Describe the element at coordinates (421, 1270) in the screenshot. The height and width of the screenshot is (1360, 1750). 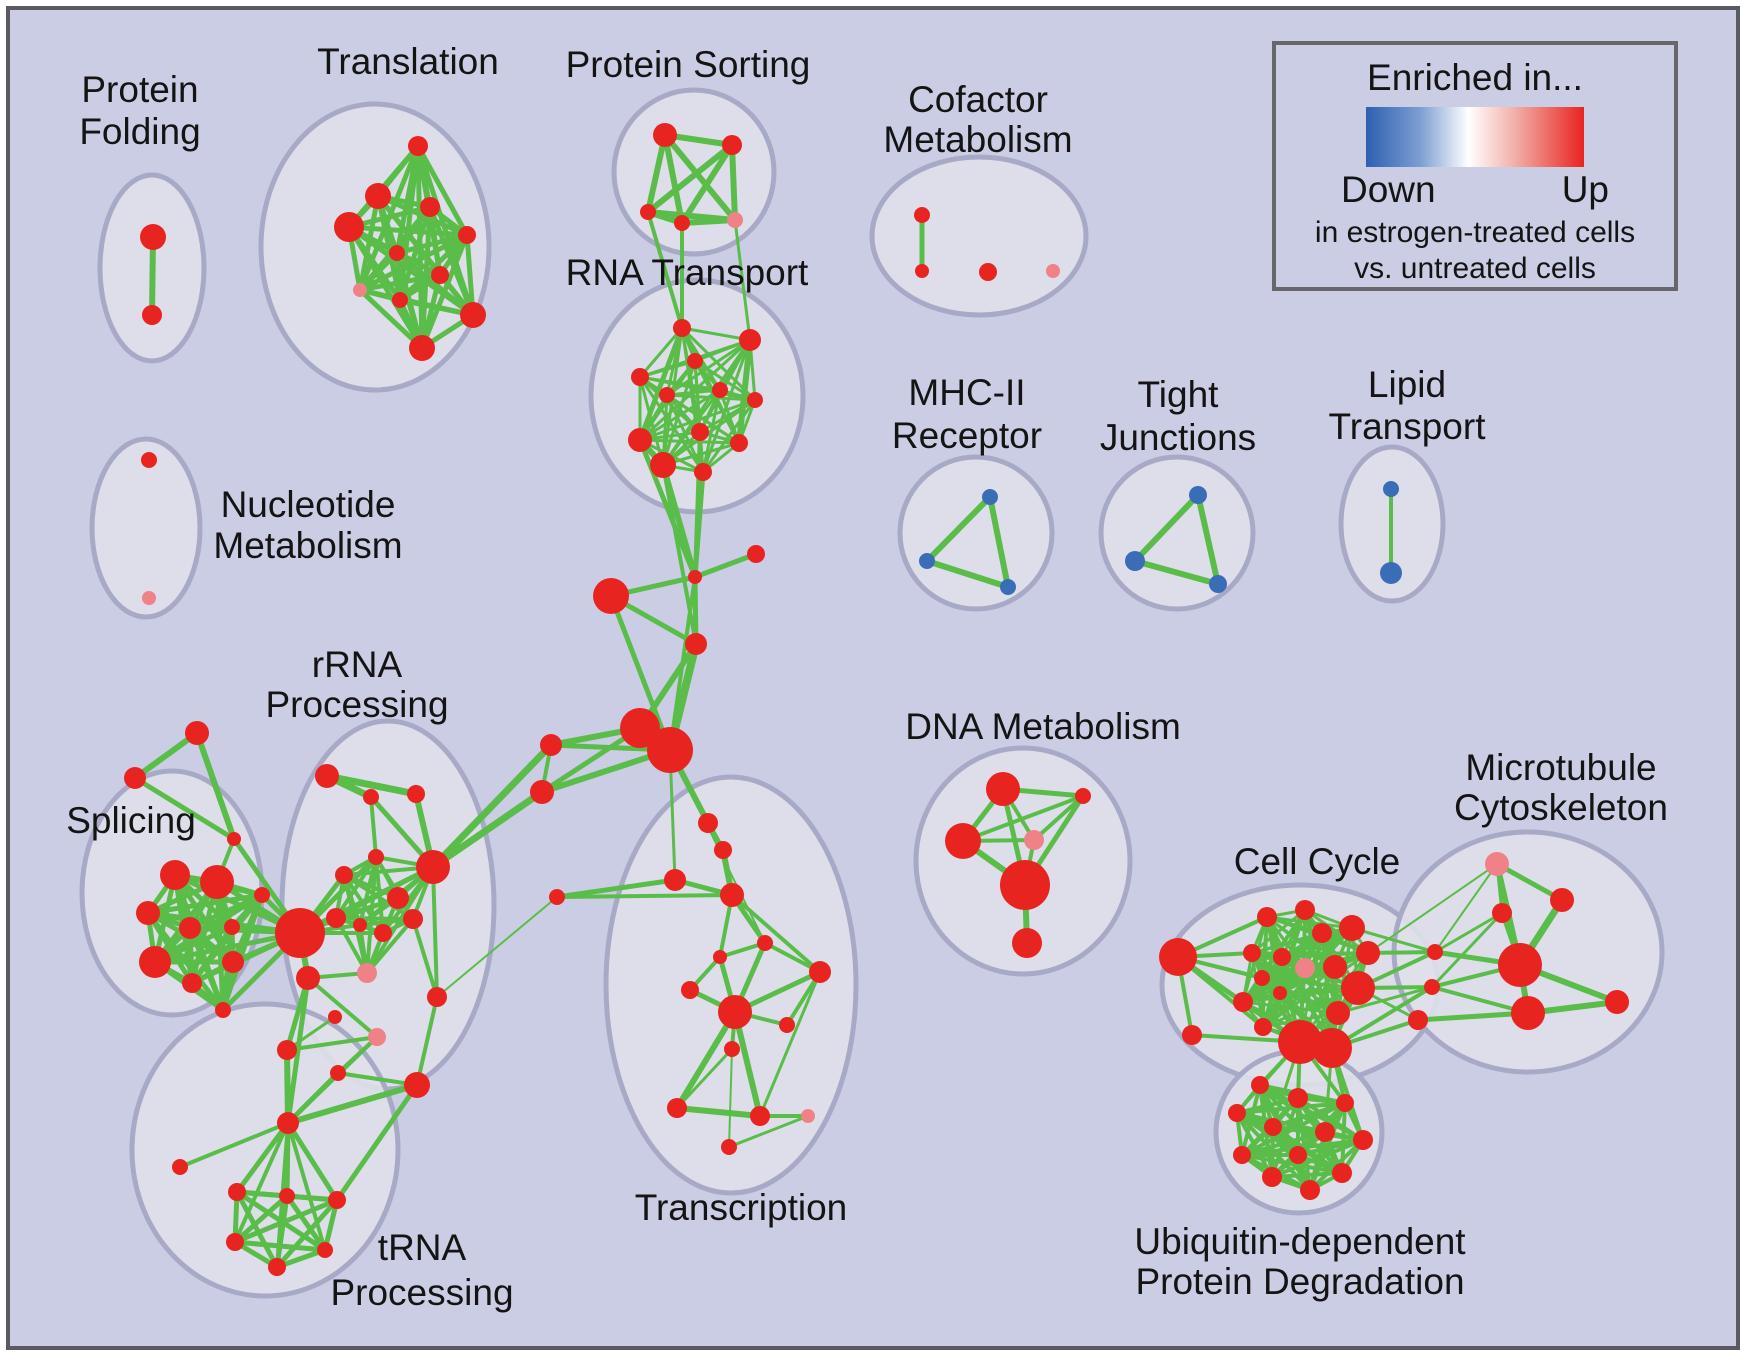
I see `cluster-label-trna-processing: tRNA Processing` at that location.